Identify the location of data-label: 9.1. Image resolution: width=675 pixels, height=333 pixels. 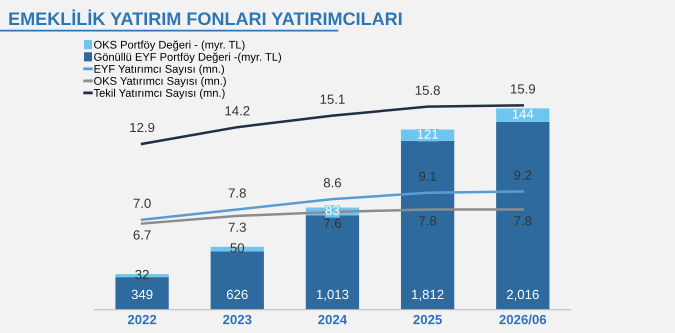
(427, 177).